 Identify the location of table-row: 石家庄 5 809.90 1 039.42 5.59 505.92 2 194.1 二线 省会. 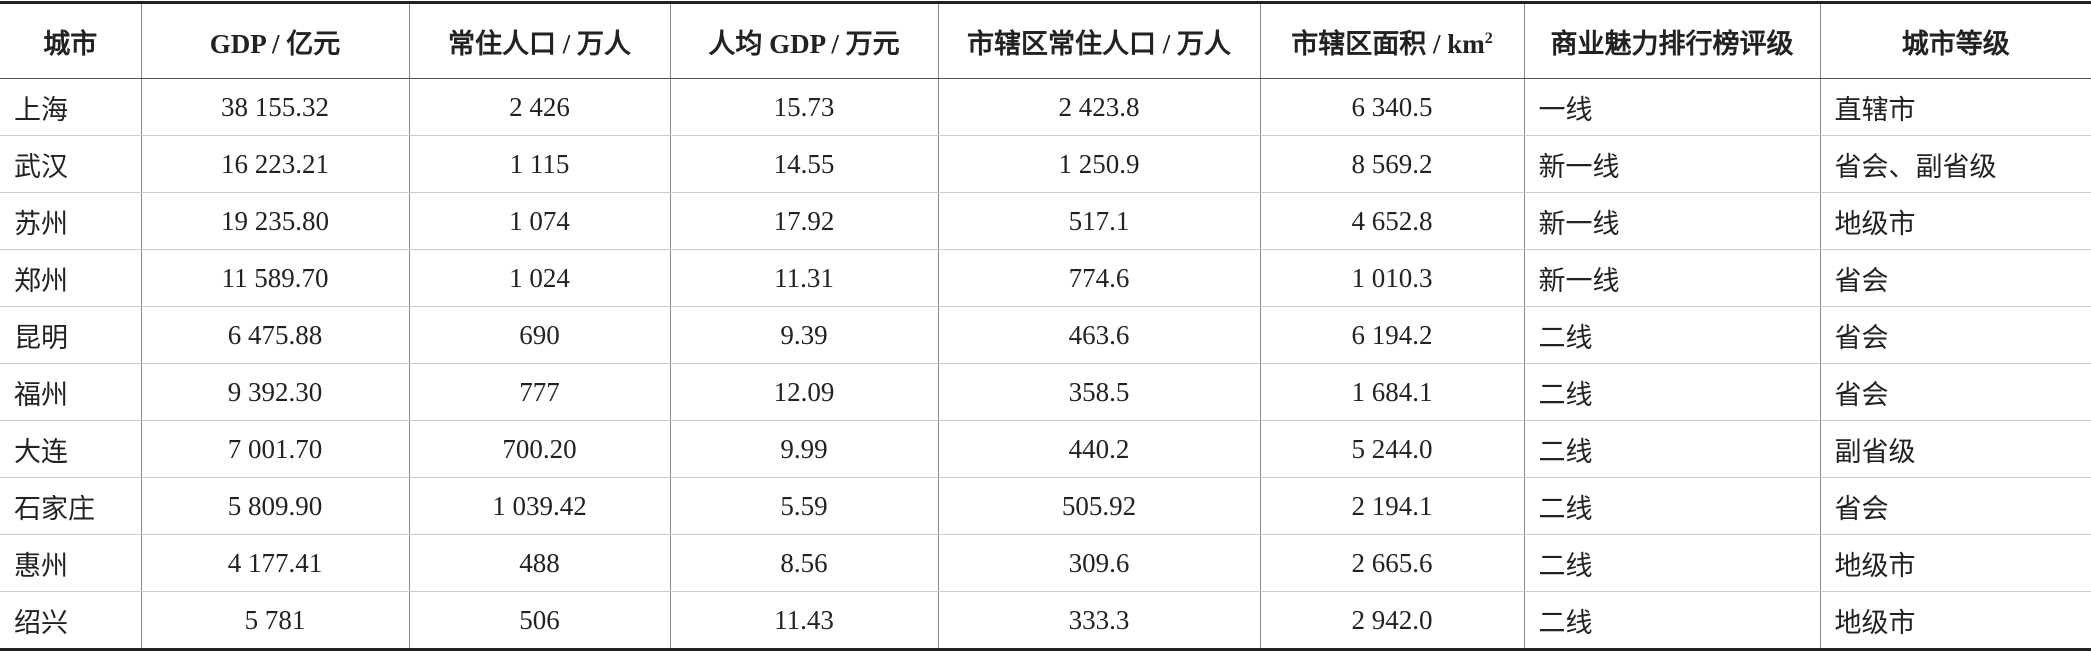
(1045, 506).